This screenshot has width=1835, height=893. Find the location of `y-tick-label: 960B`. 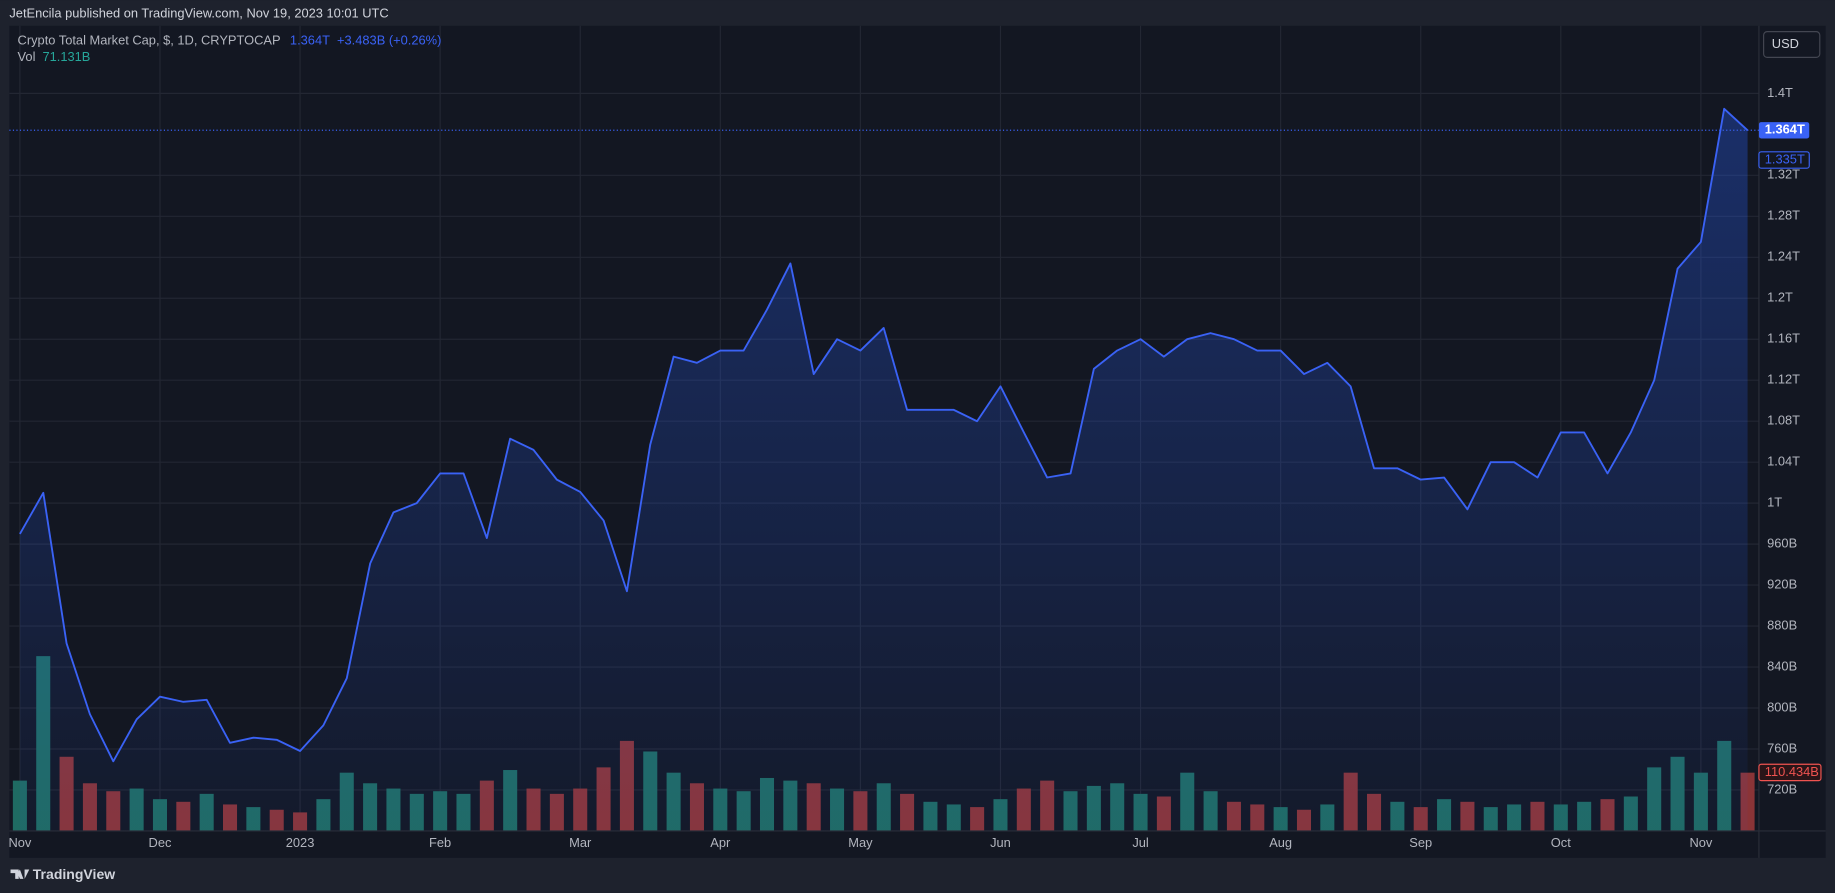

y-tick-label: 960B is located at coordinates (1782, 543).